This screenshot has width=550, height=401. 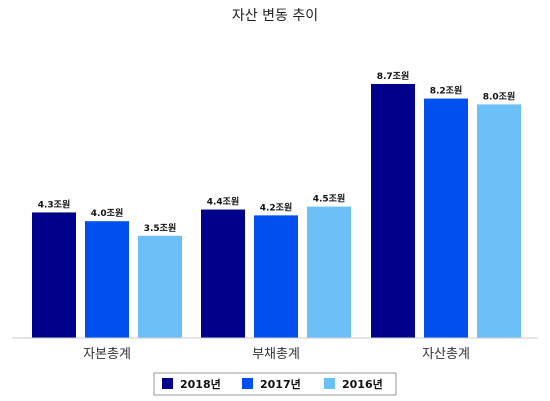 I want to click on category-labels: 자본총계 부채총계 자산총계, so click(x=276, y=354).